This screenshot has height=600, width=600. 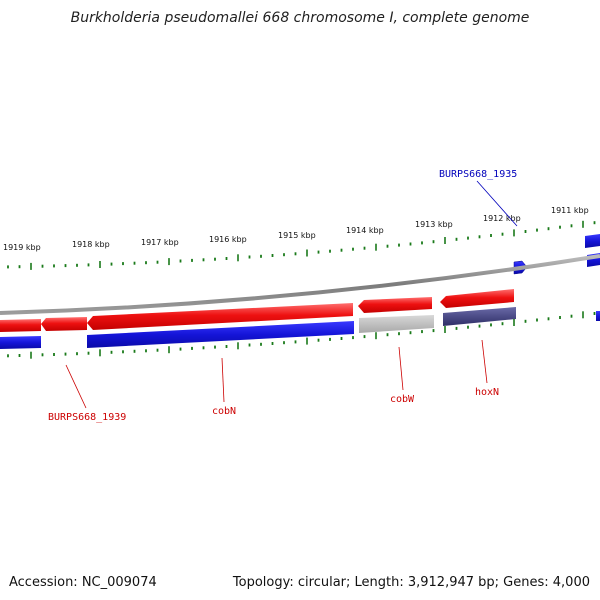 What do you see at coordinates (497, 203) in the screenshot?
I see `leader-burps668-1935` at bounding box center [497, 203].